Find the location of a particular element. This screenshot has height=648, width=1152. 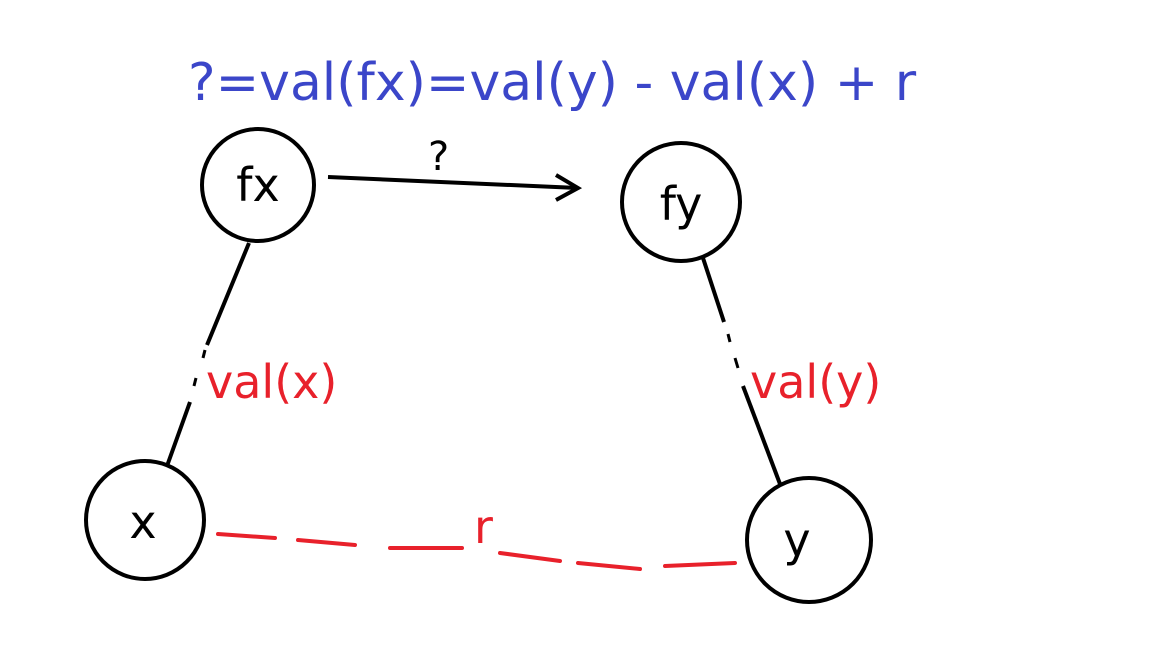

edge-label-val-y: val(y) is located at coordinates (815, 382).